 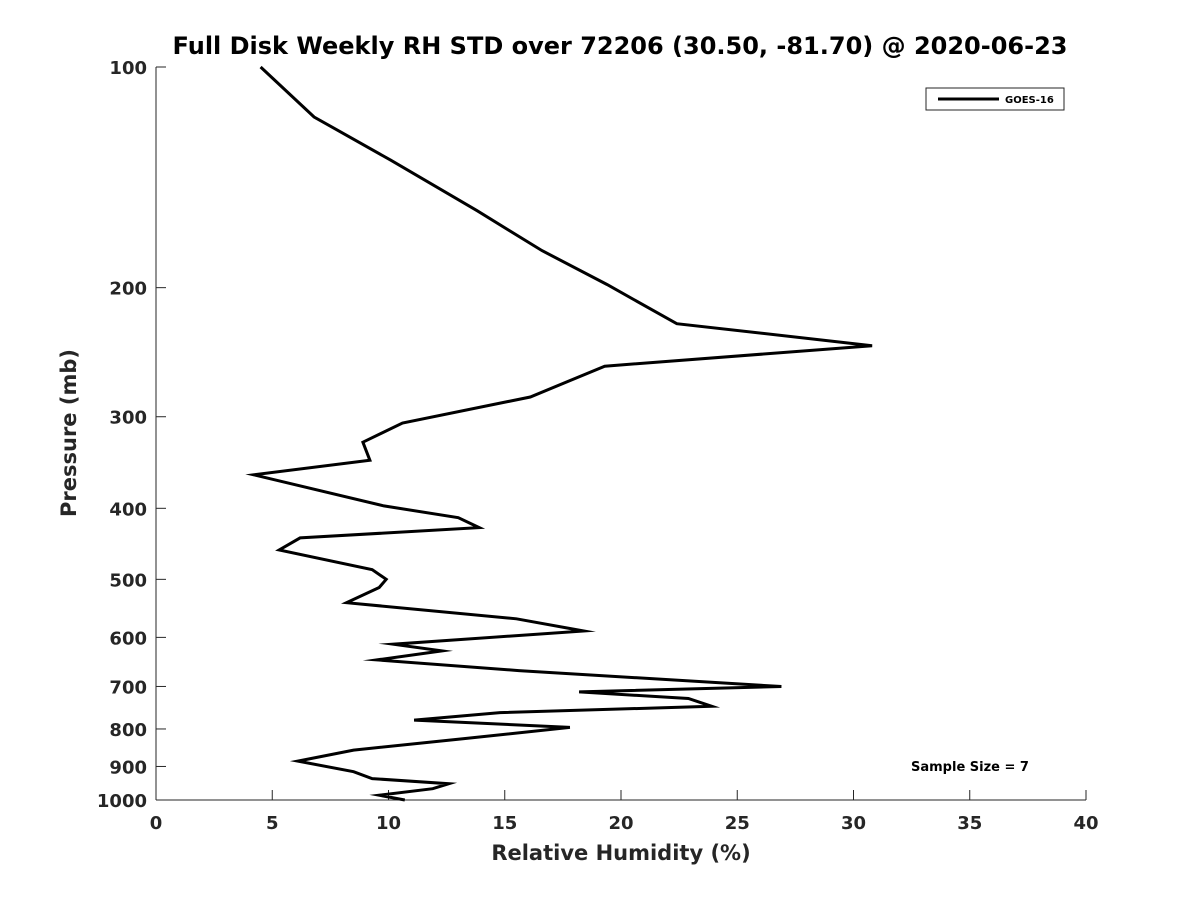 What do you see at coordinates (128, 730) in the screenshot?
I see `y-tick-label: 800` at bounding box center [128, 730].